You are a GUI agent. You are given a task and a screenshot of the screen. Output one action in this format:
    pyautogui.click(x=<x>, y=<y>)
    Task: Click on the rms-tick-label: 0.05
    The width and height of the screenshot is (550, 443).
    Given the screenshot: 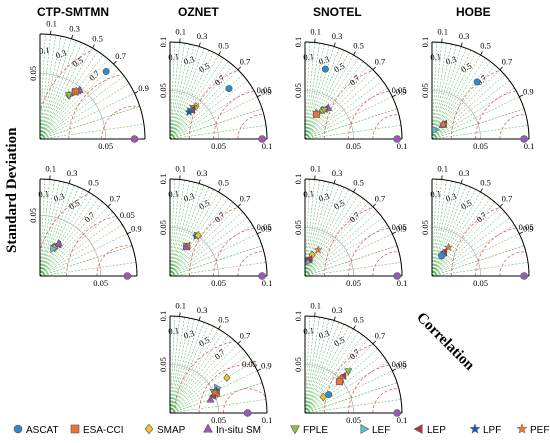 What is the action you would take?
    pyautogui.click(x=264, y=227)
    